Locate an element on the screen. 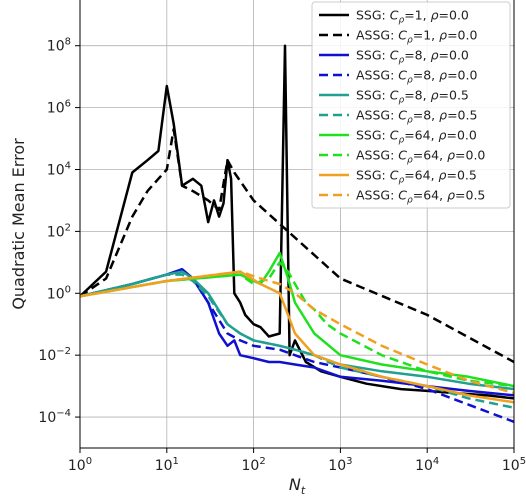 The image size is (526, 498). y-tick-label: 10⁰ is located at coordinates (59, 293).